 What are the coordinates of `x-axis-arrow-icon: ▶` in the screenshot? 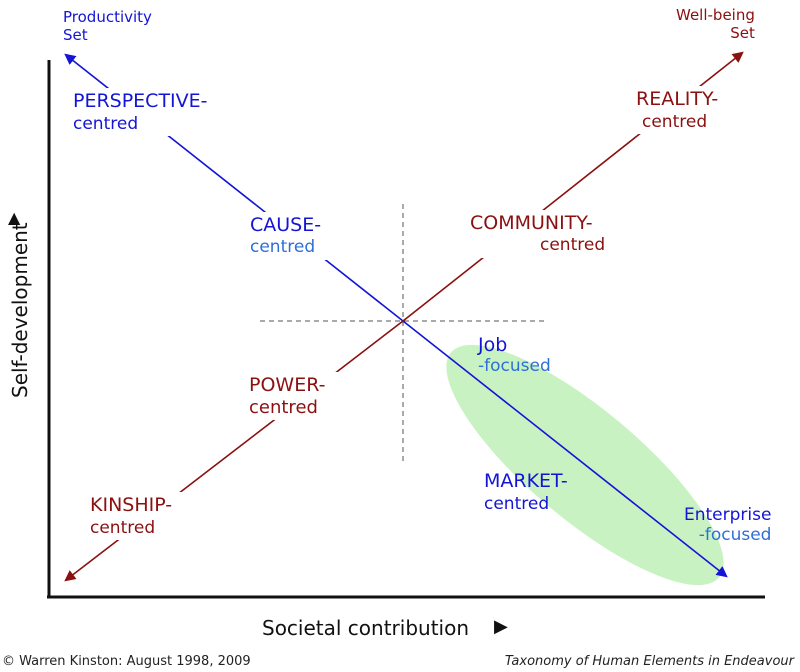 It's located at (501, 626).